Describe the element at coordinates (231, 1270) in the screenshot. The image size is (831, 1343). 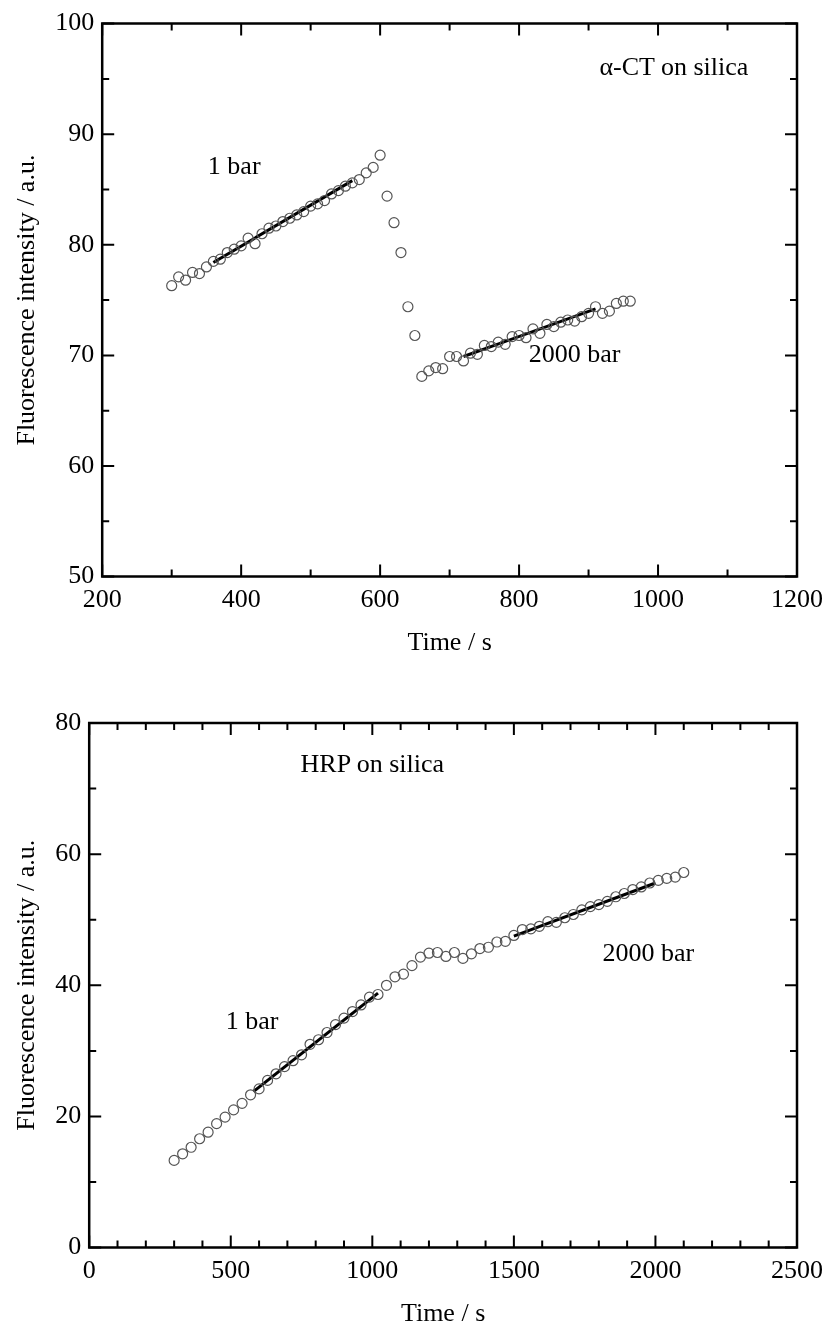
I see `x-tick-label: 500` at that location.